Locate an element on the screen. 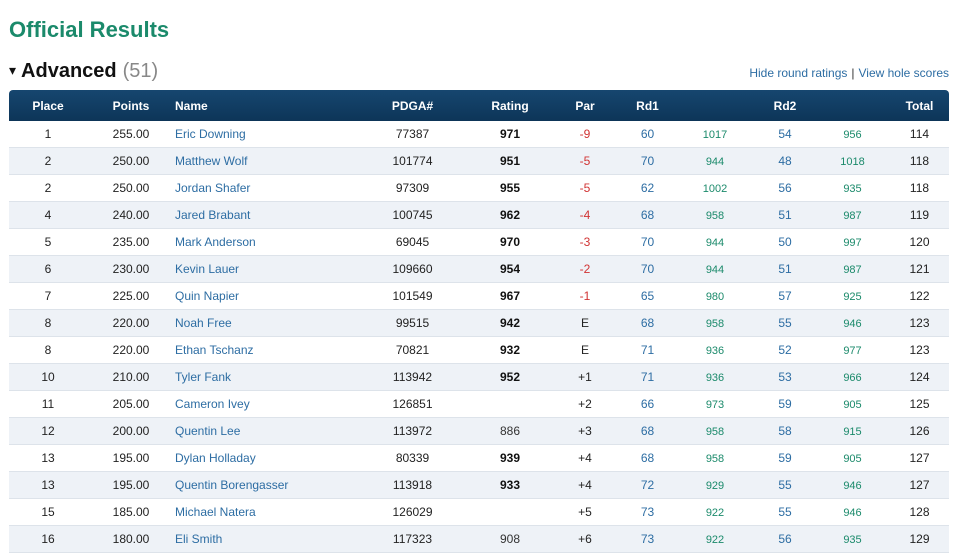  cell-rd1-score: 60 is located at coordinates (647, 134).